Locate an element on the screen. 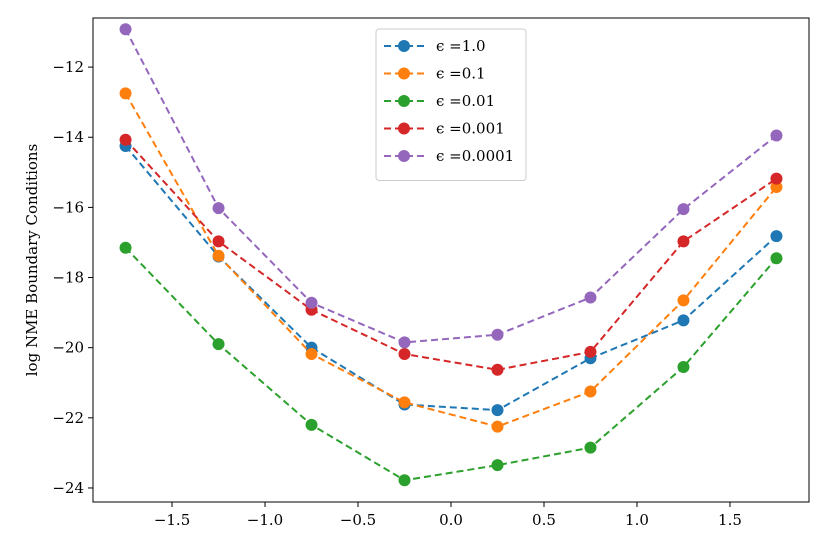 This screenshot has width=830, height=554. x-axis-ticks: −1.5 −1.0 −0.5 0.0 0.5 1.0 1.5 is located at coordinates (448, 515).